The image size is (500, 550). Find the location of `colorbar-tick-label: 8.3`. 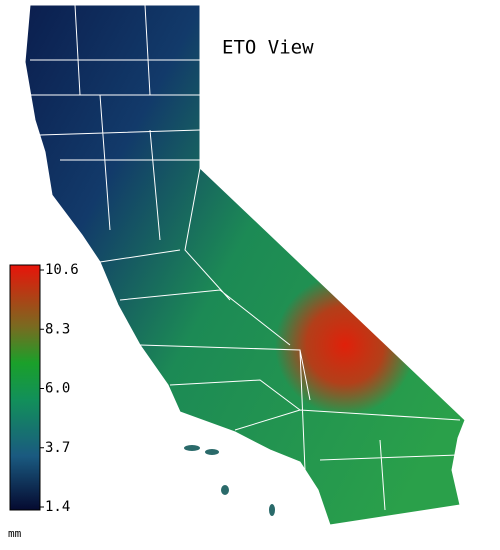

colorbar-tick-label: 8.3 is located at coordinates (57, 329).